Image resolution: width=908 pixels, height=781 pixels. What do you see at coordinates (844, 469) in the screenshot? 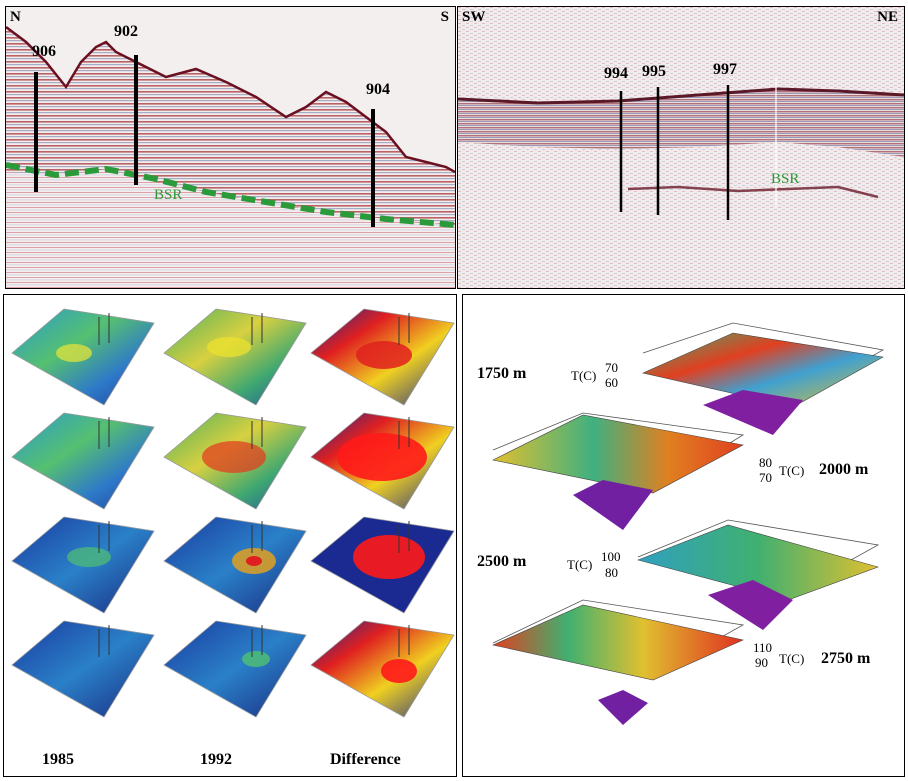
I see `depth-label-2000m: 2000 m` at bounding box center [844, 469].